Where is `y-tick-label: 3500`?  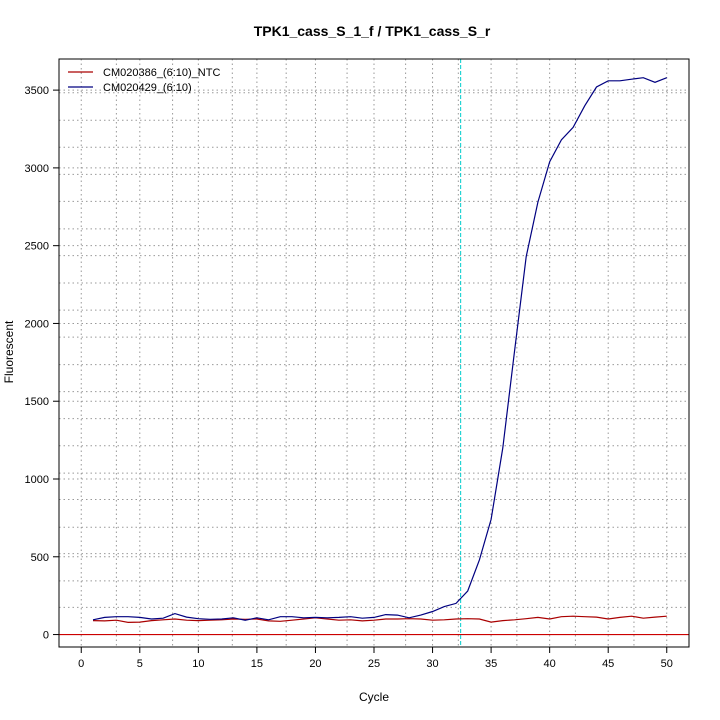
y-tick-label: 3500 is located at coordinates (37, 91).